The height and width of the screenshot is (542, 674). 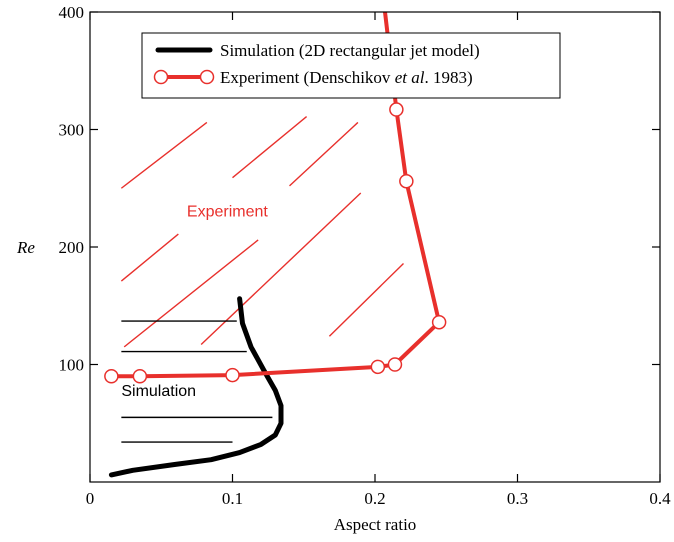 I want to click on x-axis-label: Aspect ratio, so click(x=375, y=524).